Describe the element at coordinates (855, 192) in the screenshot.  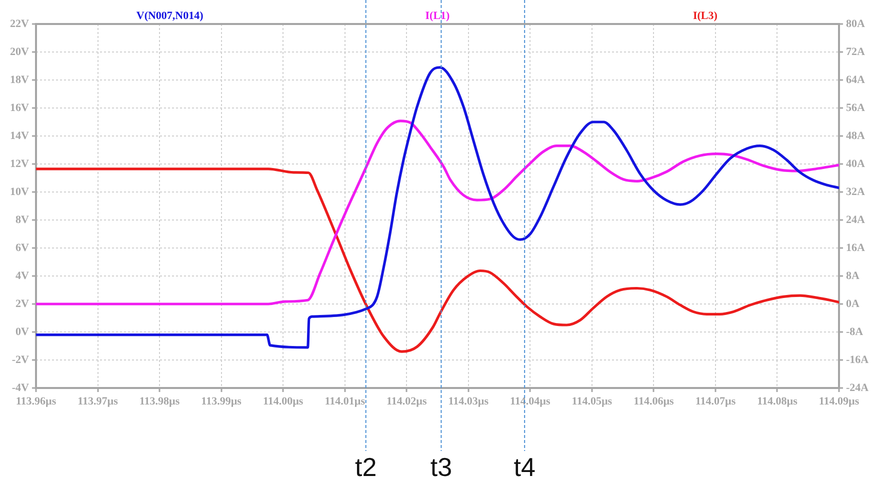
I see `y2-tick-label: 32A` at that location.